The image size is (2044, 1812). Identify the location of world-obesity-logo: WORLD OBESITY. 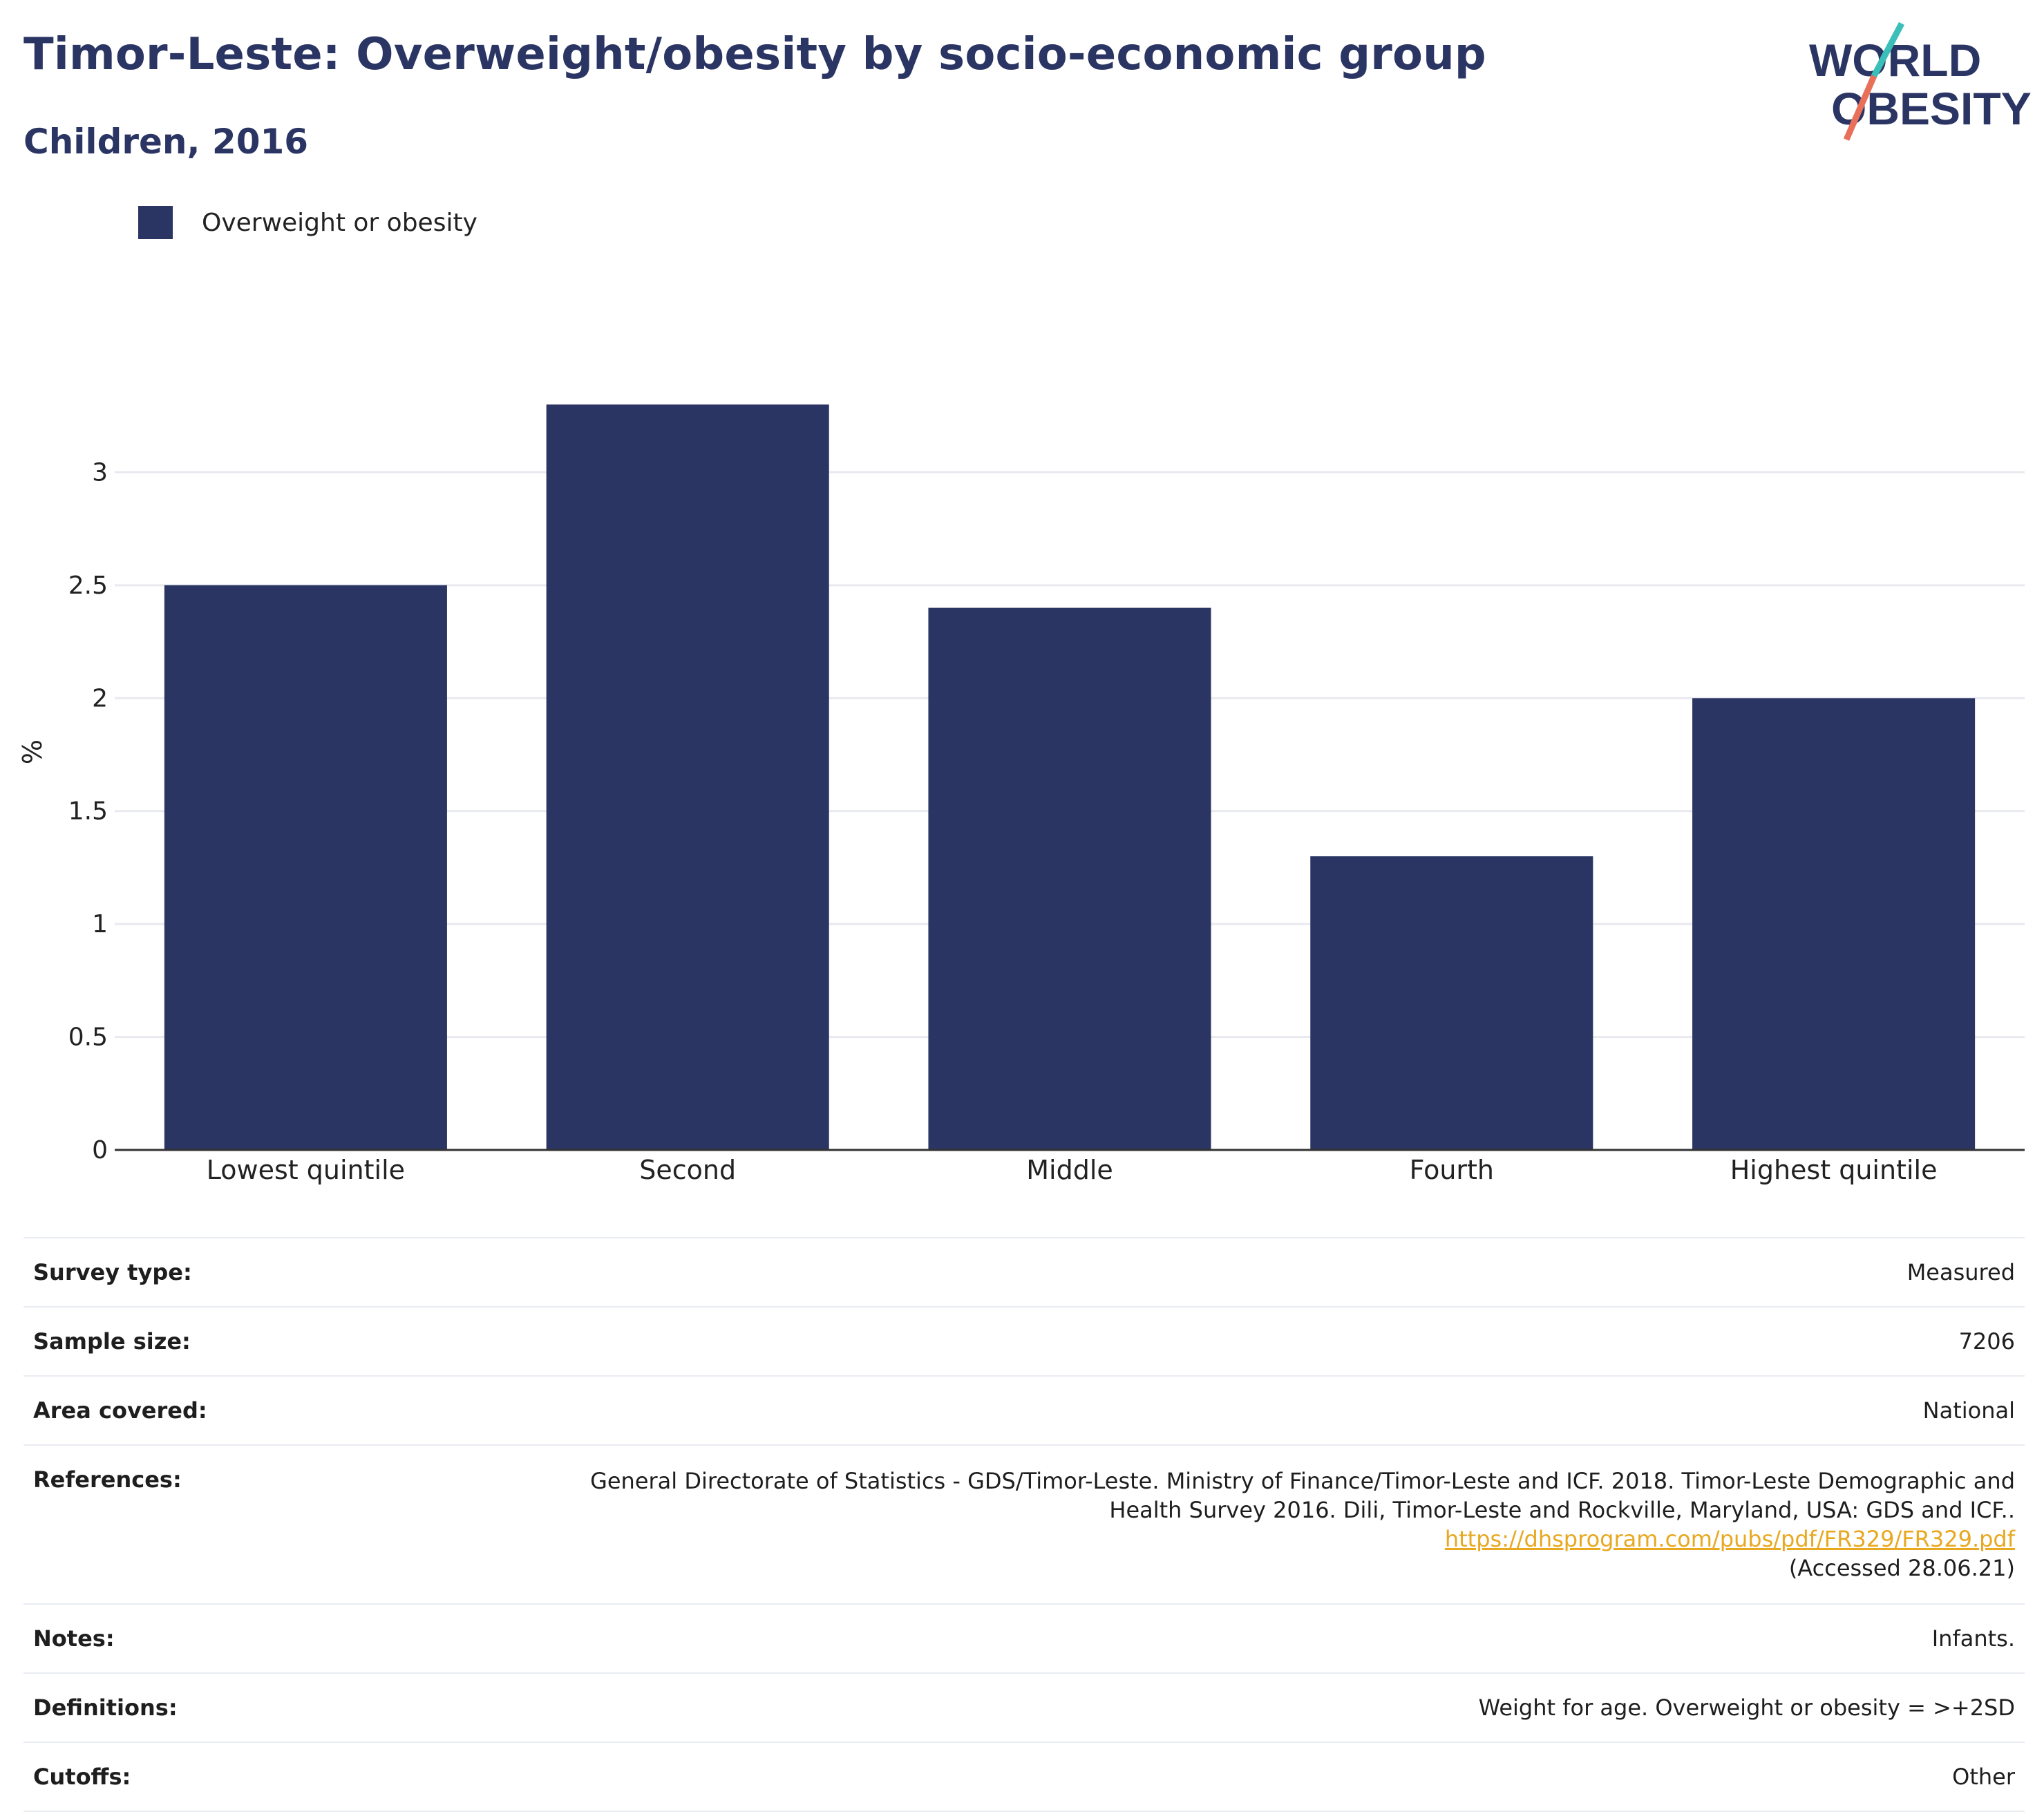
(1920, 81).